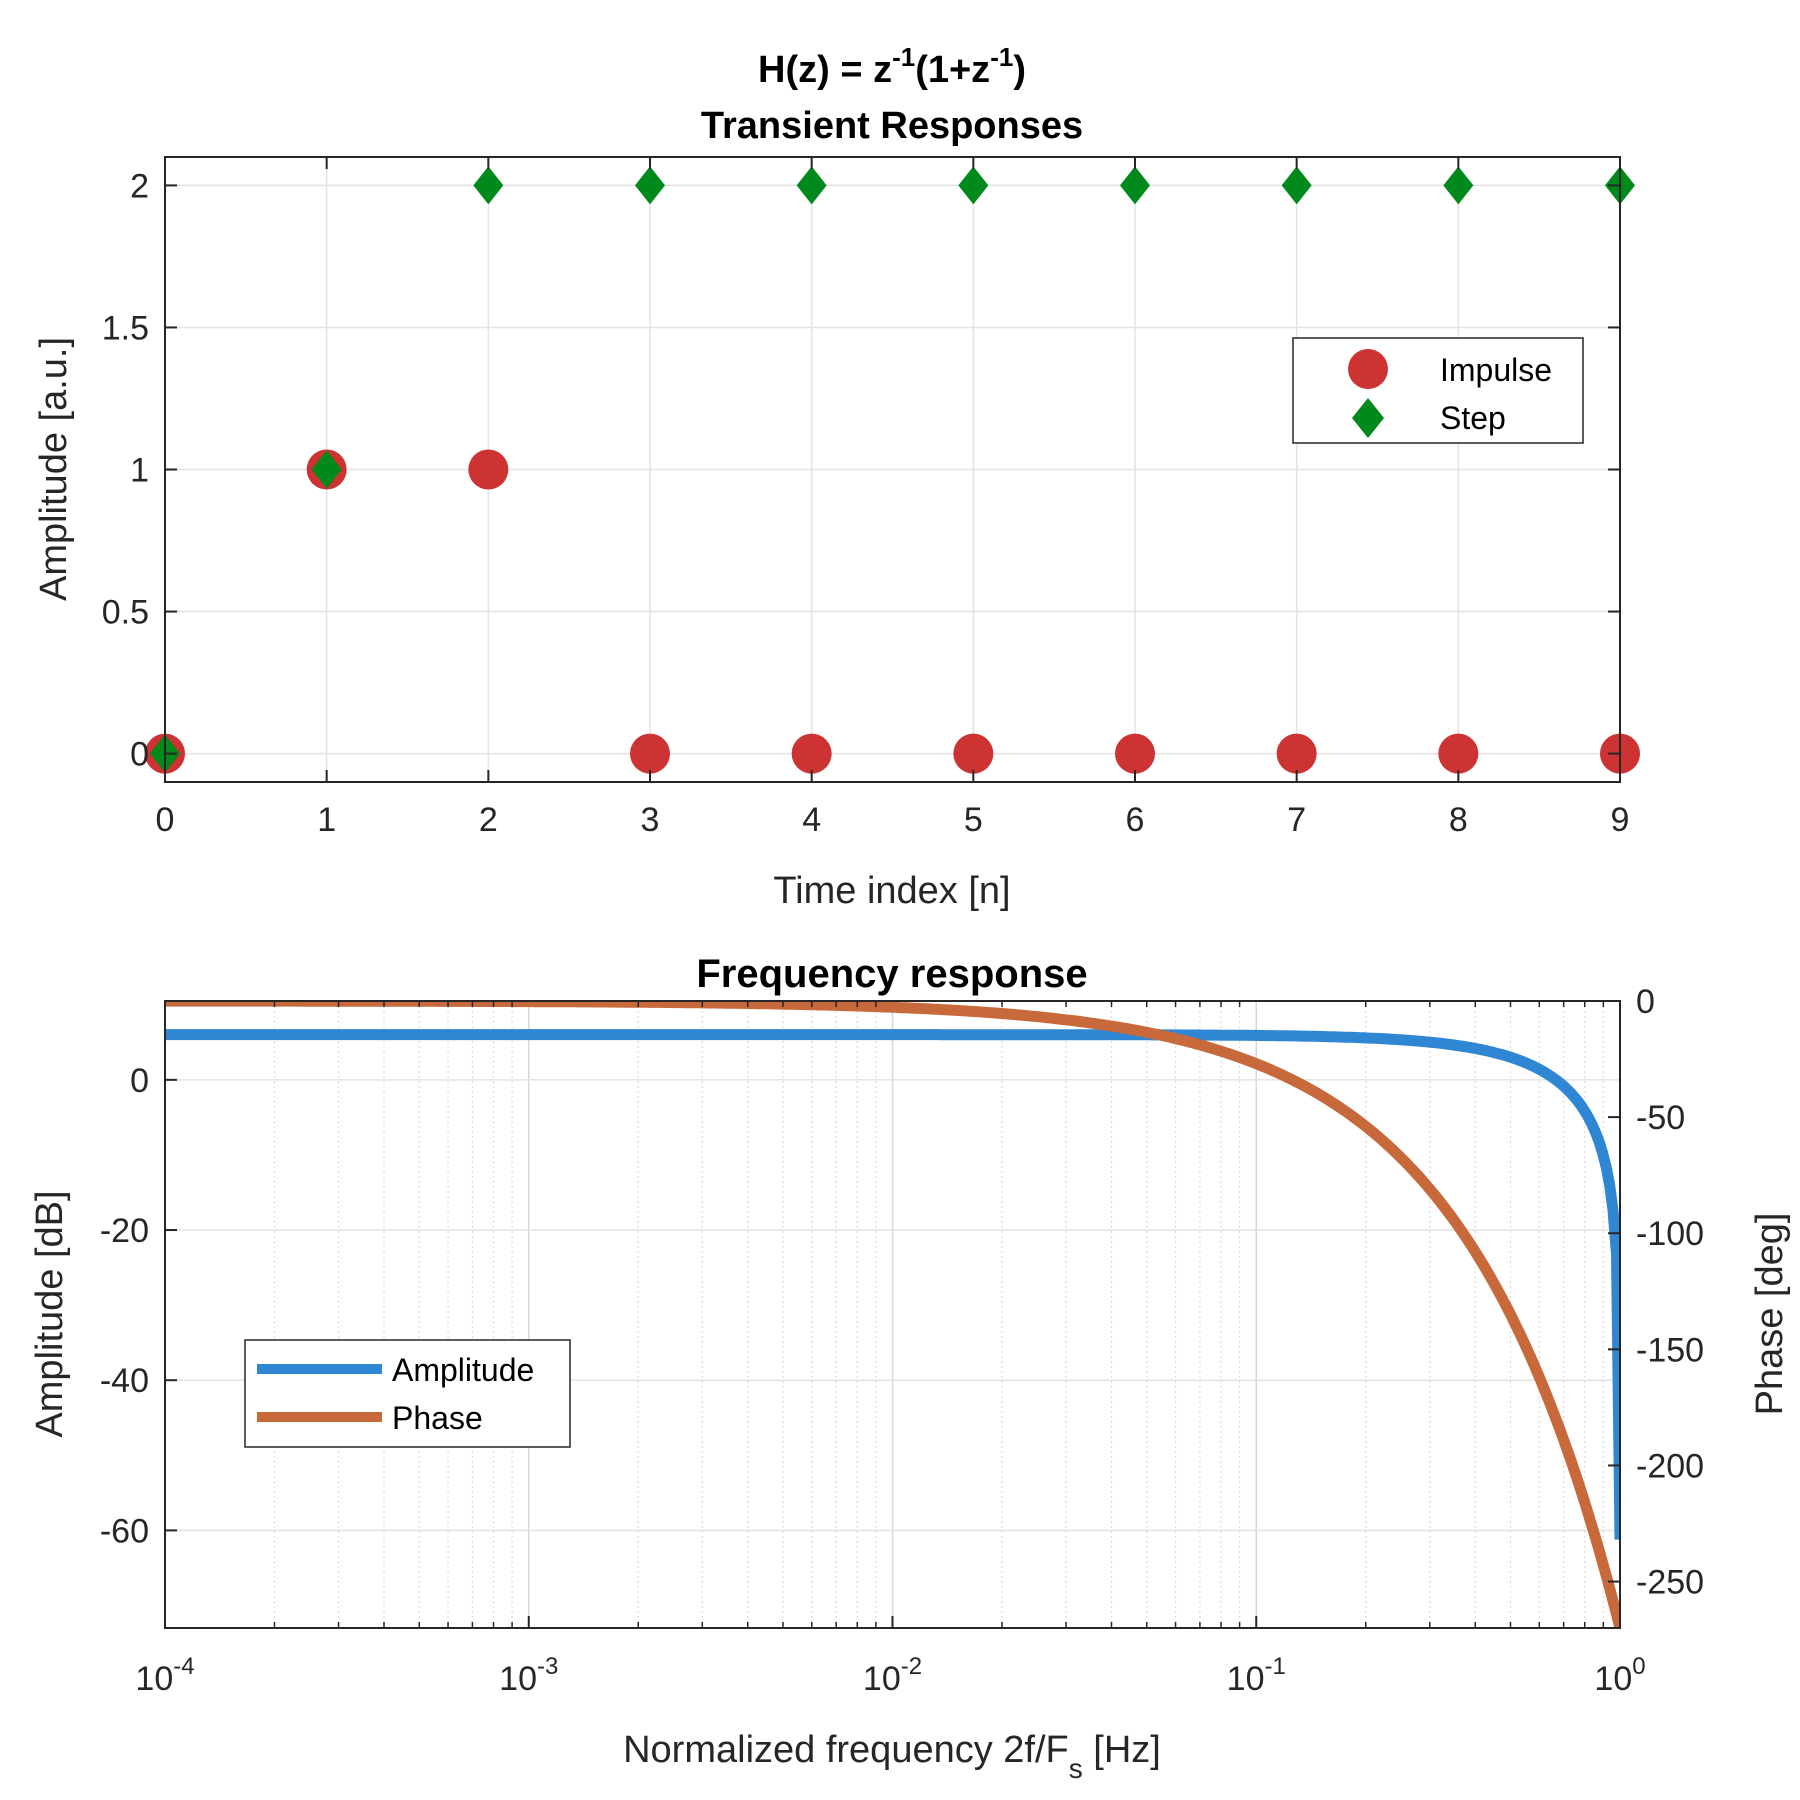 The height and width of the screenshot is (1800, 1800). What do you see at coordinates (1256, 1675) in the screenshot?
I see `chart2-x-tick-label: 10⁻¹` at bounding box center [1256, 1675].